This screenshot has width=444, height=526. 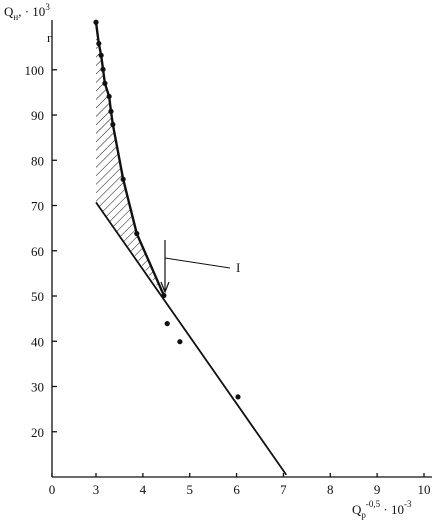 What do you see at coordinates (37, 341) in the screenshot?
I see `y-tick-label: 40` at bounding box center [37, 341].